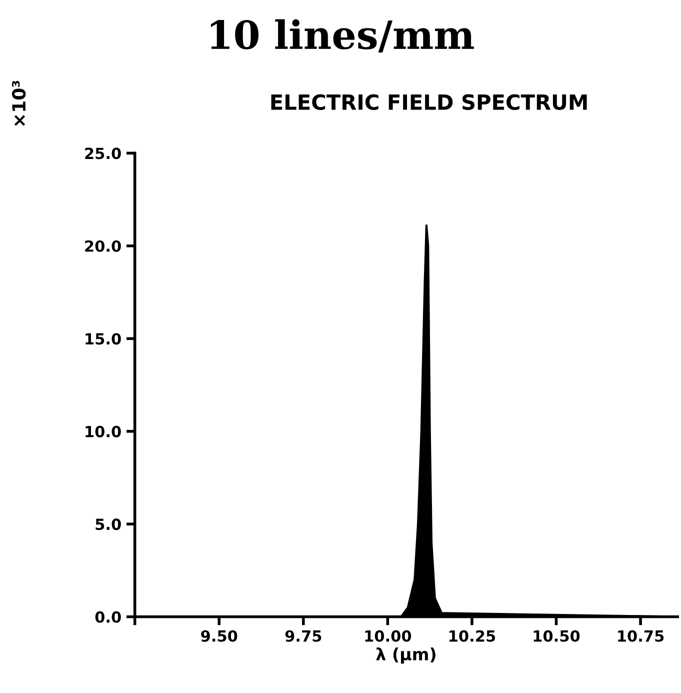  Describe the element at coordinates (641, 636) in the screenshot. I see `x-tick-label: 10.75` at that location.